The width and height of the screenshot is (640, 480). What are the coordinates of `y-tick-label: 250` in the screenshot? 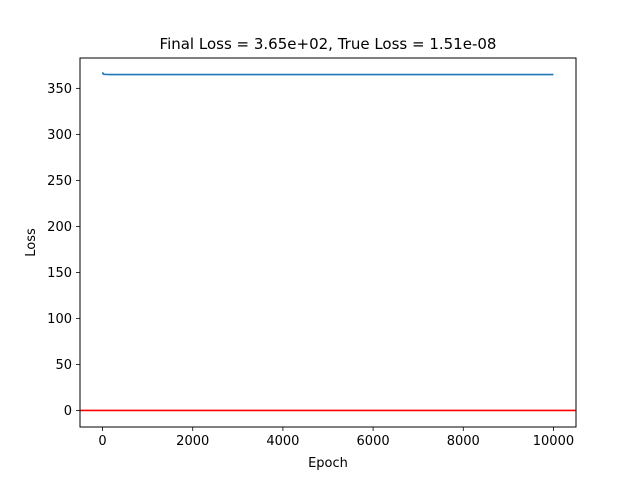 It's located at (59, 181).